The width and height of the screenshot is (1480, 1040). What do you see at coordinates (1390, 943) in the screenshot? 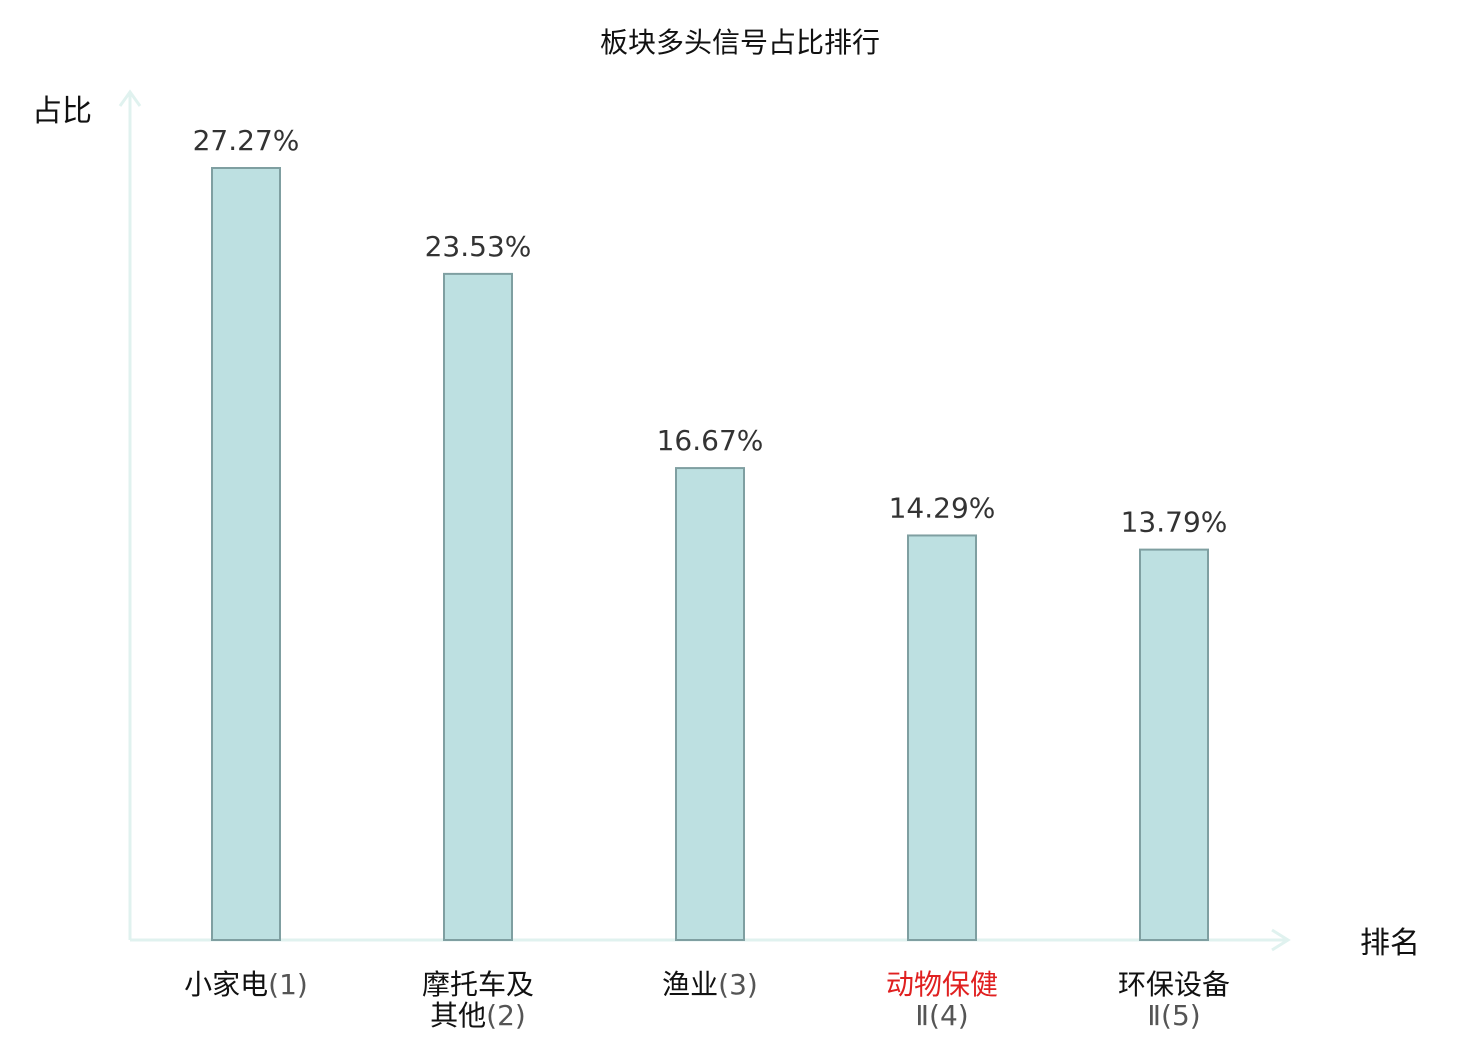
I see `x-axis-label: 排名` at bounding box center [1390, 943].